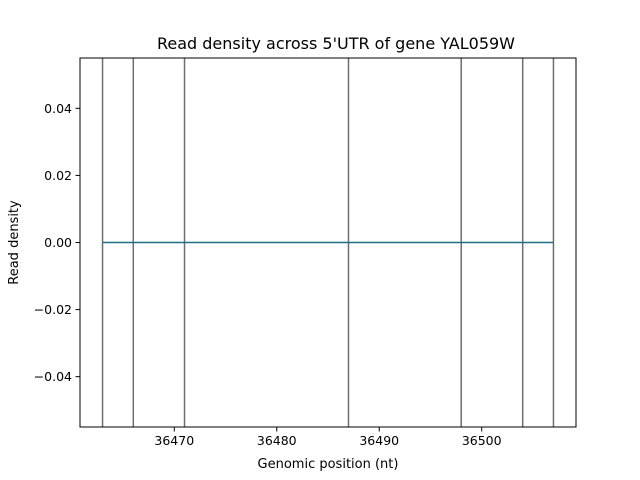  What do you see at coordinates (53, 376) in the screenshot?
I see `y-tick-label-0: −0.04` at bounding box center [53, 376].